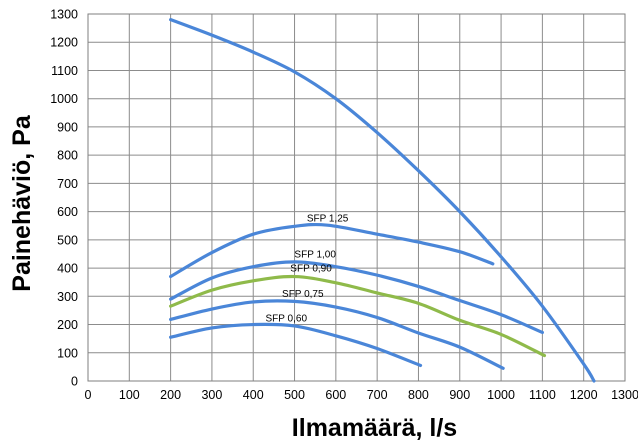 The height and width of the screenshot is (444, 638). What do you see at coordinates (64, 71) in the screenshot?
I see `y-tick-label: 1100` at bounding box center [64, 71].